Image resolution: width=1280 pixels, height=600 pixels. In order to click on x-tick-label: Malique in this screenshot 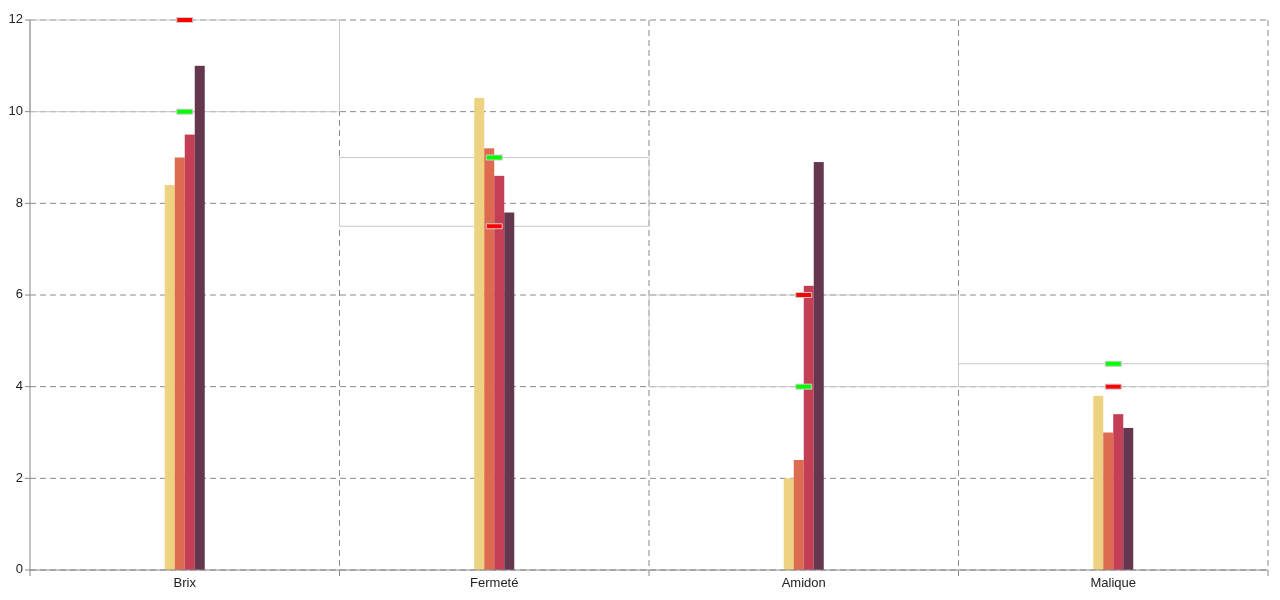, I will do `click(1113, 582)`.